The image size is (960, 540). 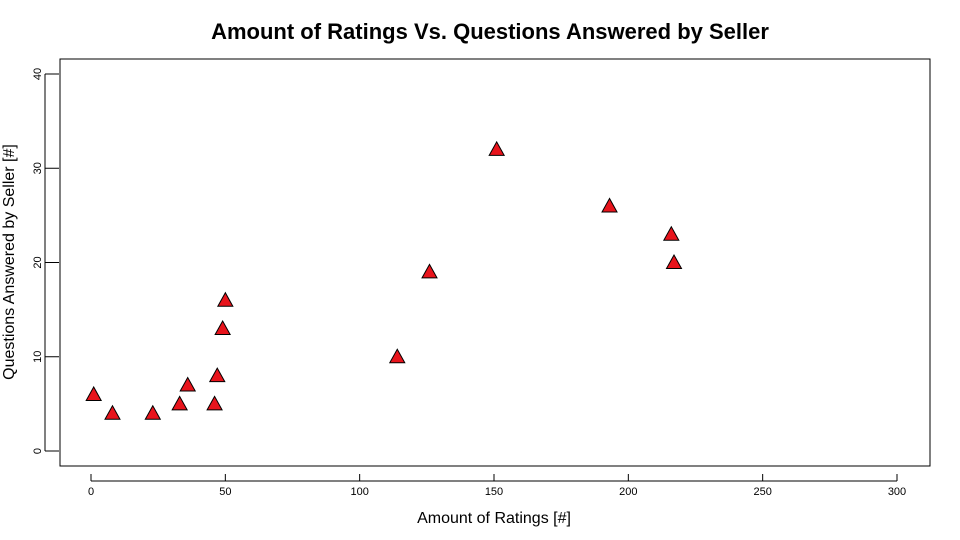 I want to click on x-tick-label: 300, so click(x=897, y=492).